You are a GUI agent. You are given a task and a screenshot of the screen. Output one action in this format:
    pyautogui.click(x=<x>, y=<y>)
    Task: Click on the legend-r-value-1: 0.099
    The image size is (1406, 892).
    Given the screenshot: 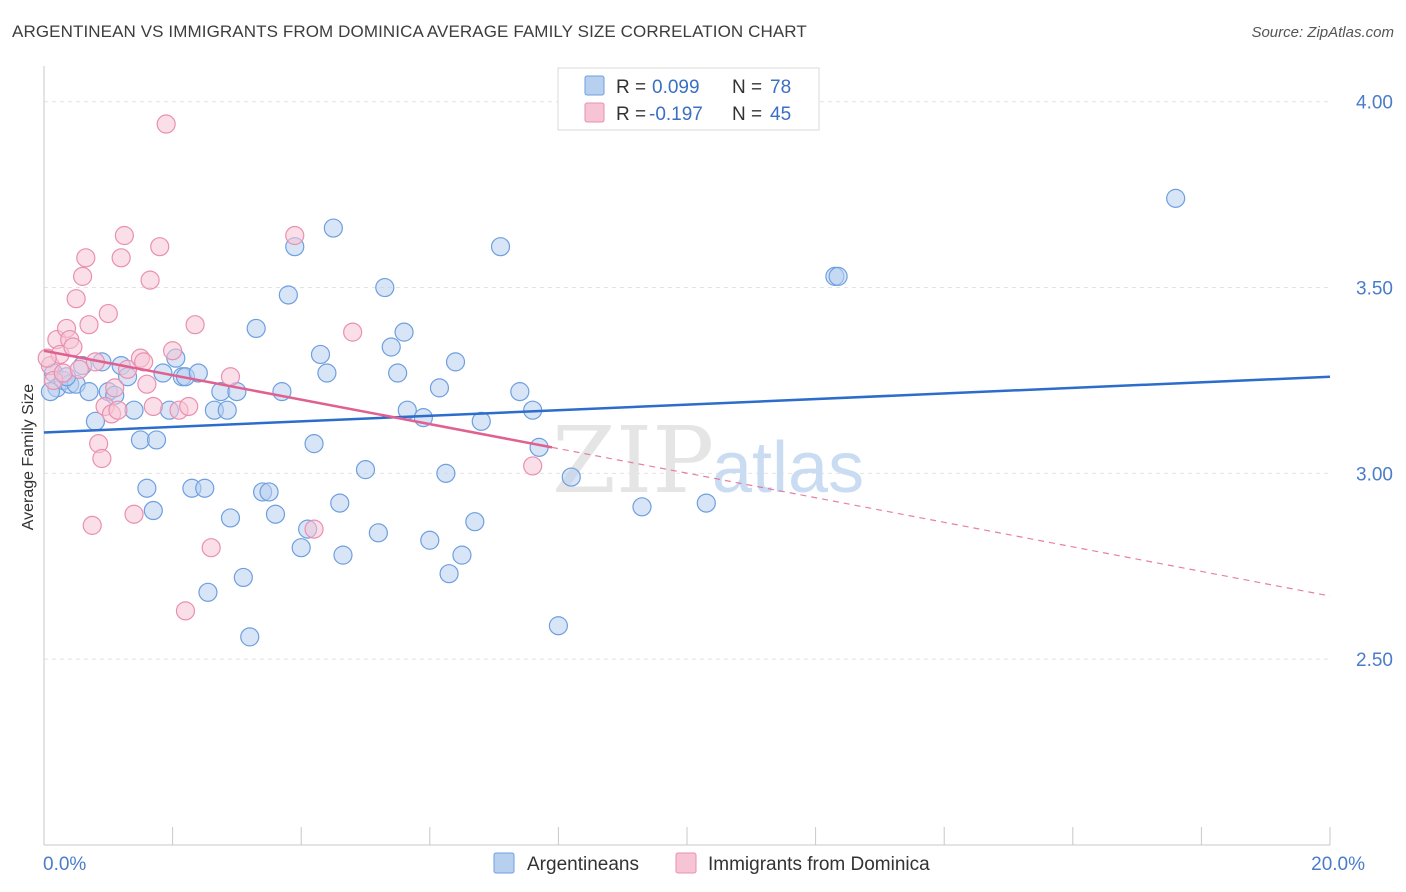 What is the action you would take?
    pyautogui.click(x=676, y=87)
    